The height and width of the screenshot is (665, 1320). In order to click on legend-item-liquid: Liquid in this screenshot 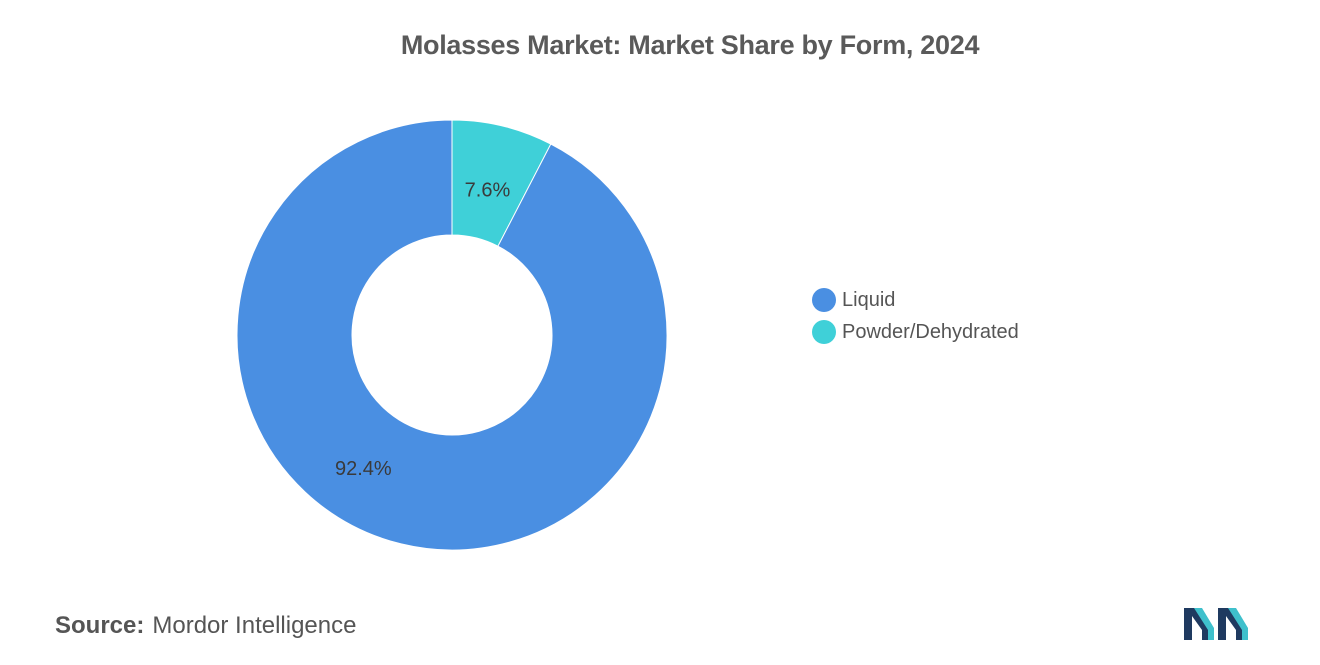, I will do `click(915, 300)`.